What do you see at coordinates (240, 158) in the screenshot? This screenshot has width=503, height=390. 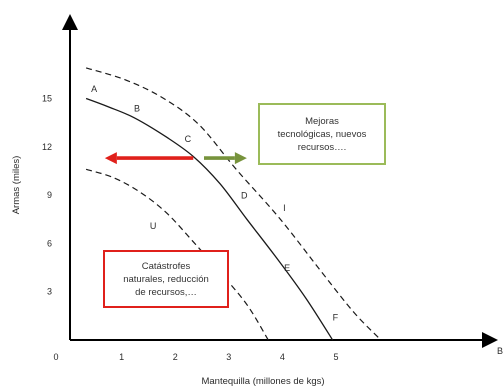 I see `shift-outward-arrowhead` at bounding box center [240, 158].